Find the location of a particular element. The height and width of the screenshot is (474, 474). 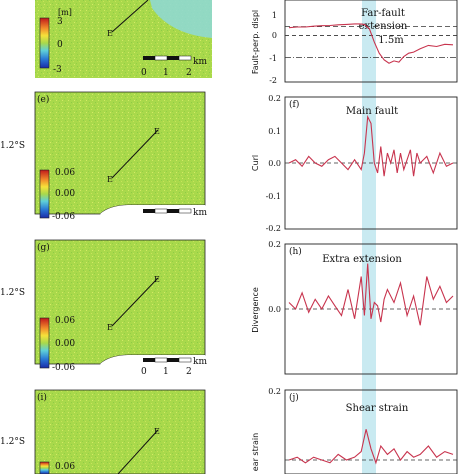

ytick-b-3: -2 is located at coordinates (273, 80).